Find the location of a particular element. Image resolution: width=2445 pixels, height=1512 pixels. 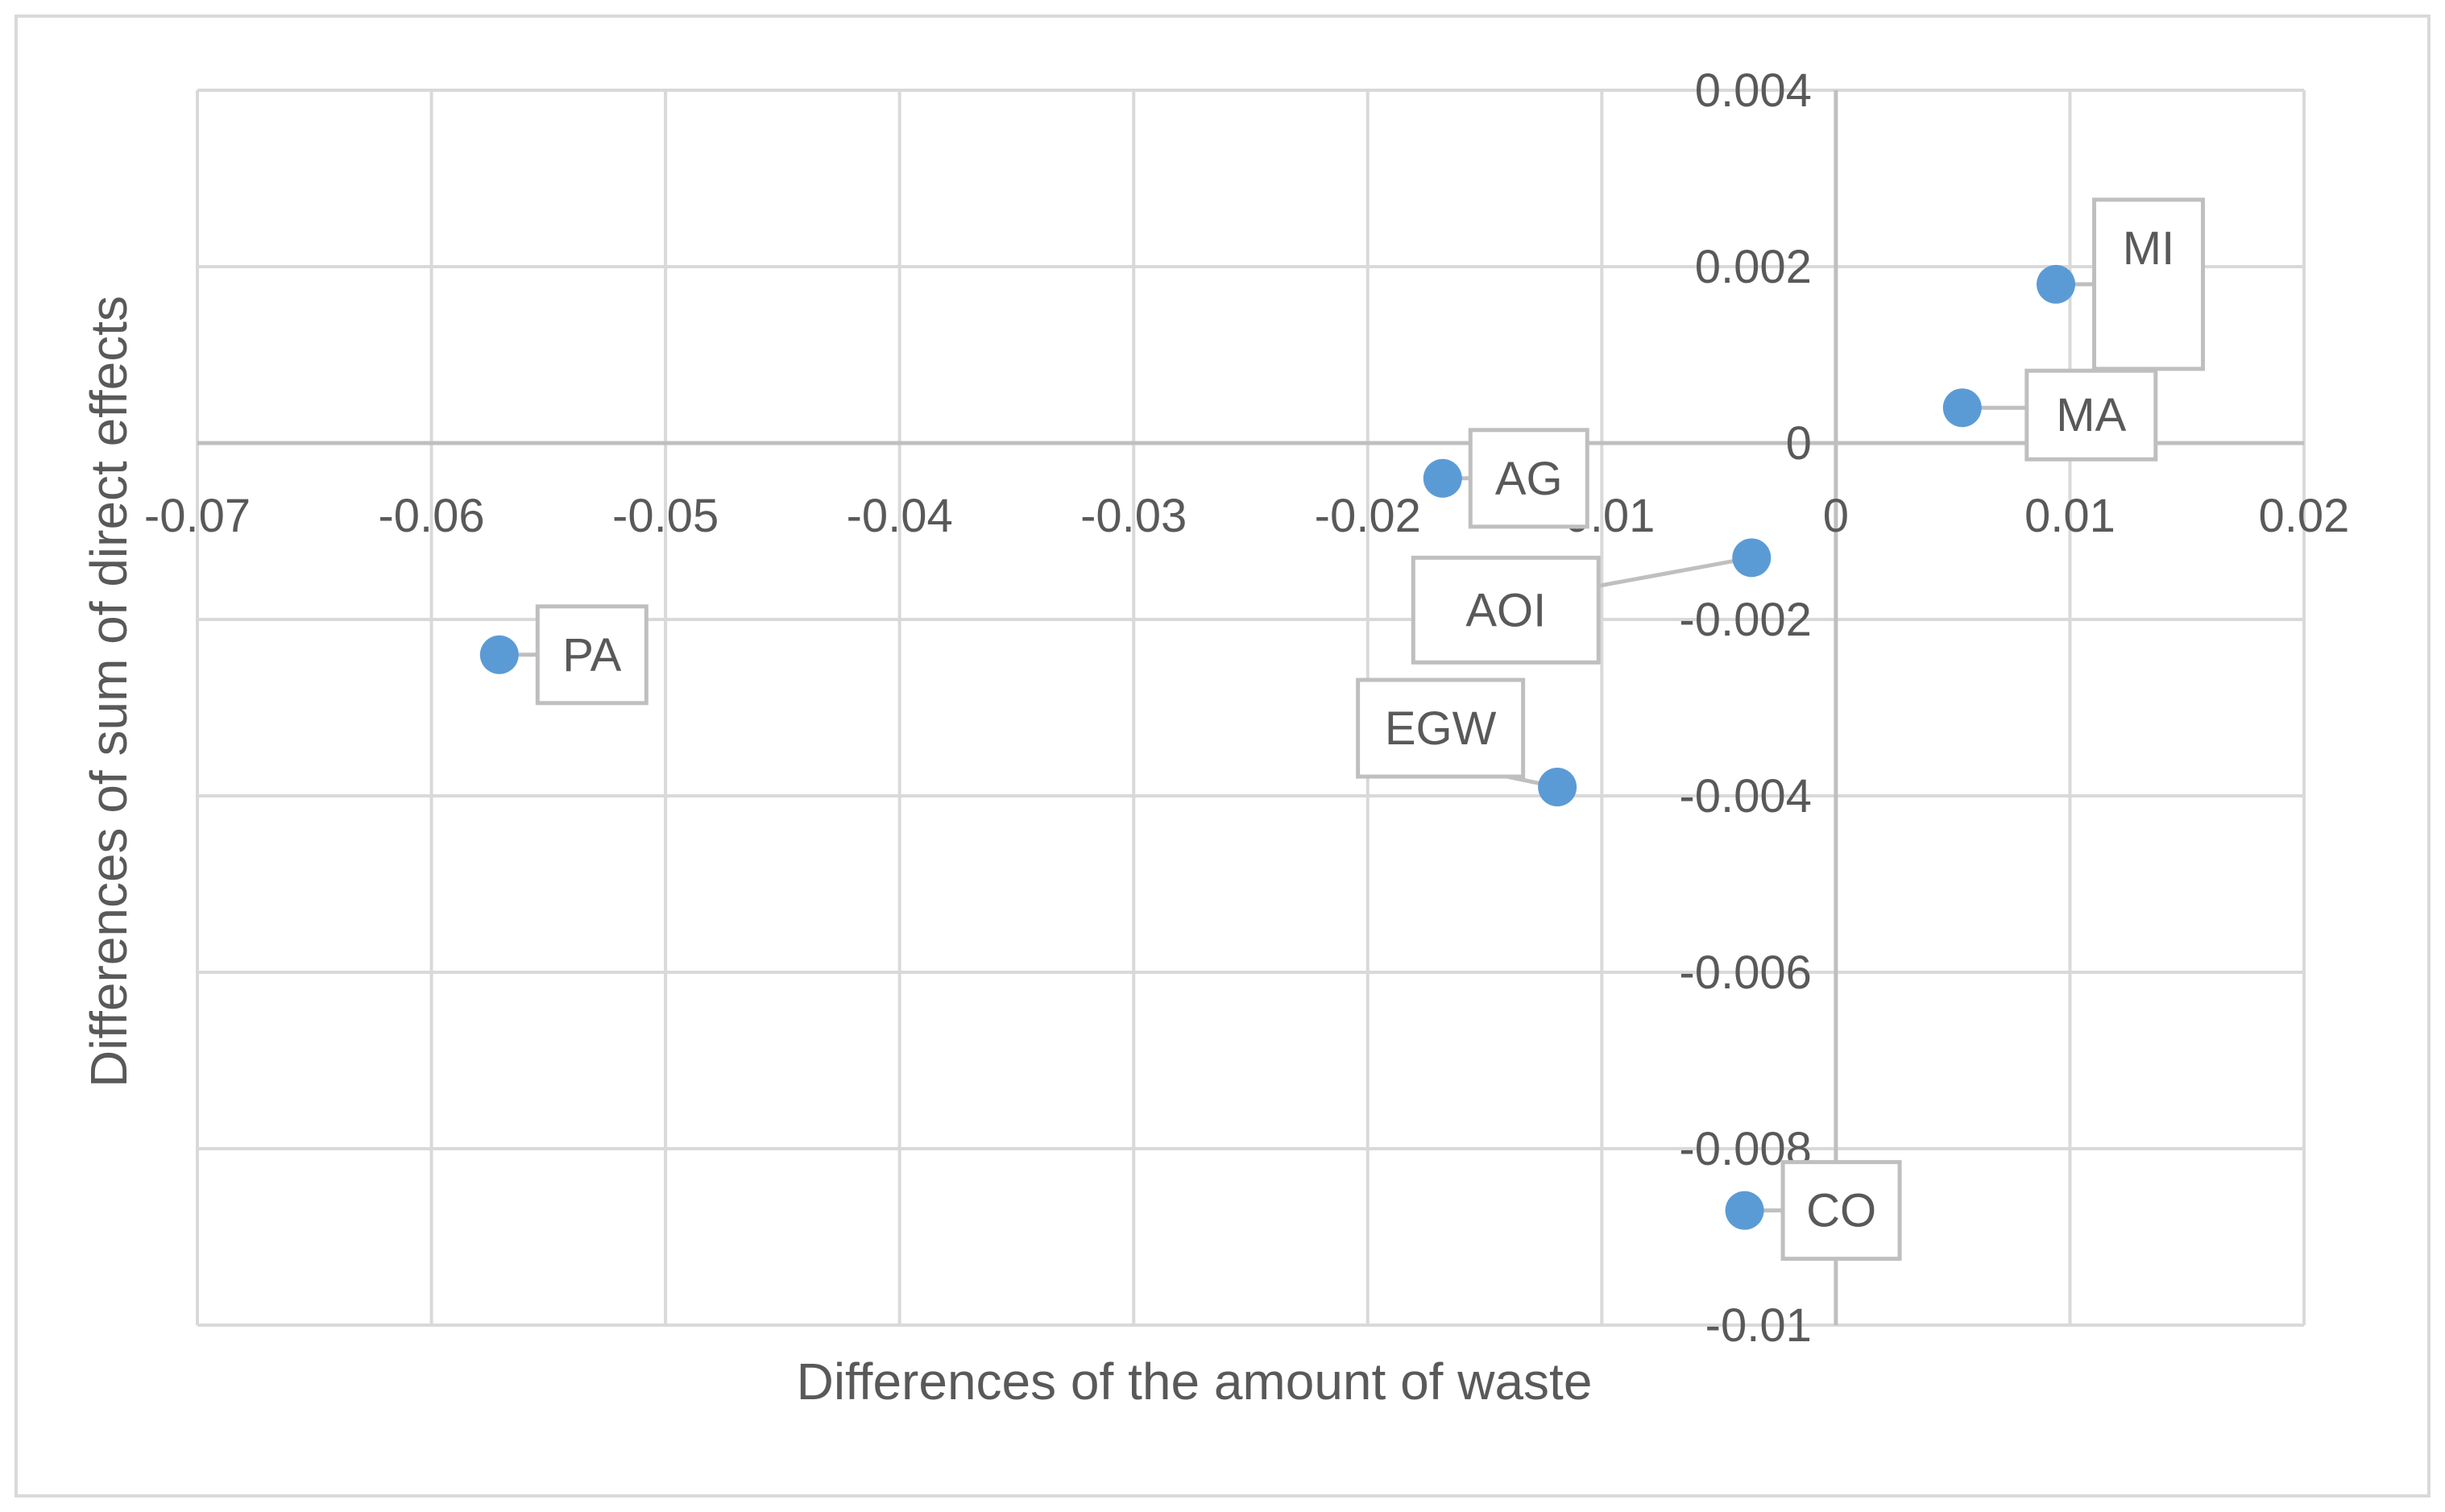

y-tick-label: -0.002 is located at coordinates (1745, 620).